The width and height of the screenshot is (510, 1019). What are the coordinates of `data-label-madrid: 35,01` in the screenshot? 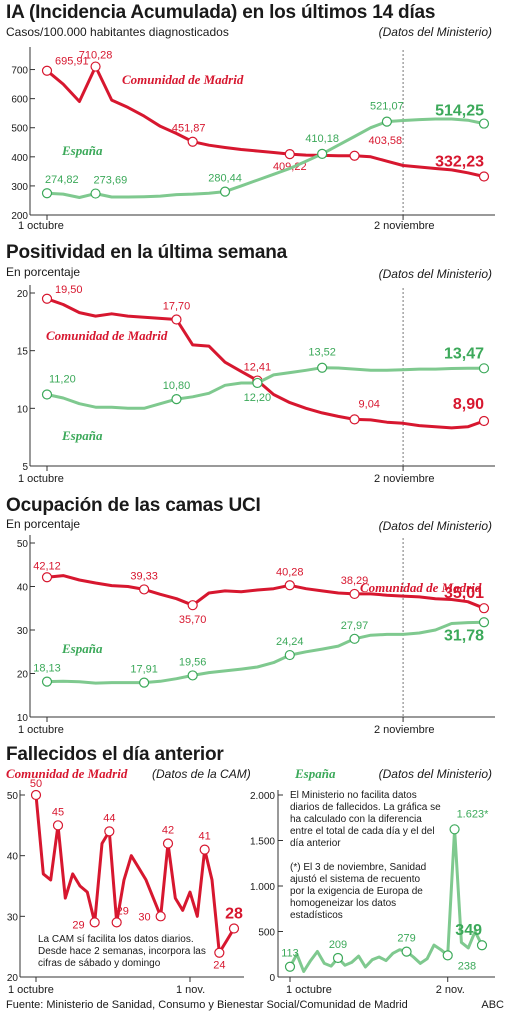 It's located at (464, 593).